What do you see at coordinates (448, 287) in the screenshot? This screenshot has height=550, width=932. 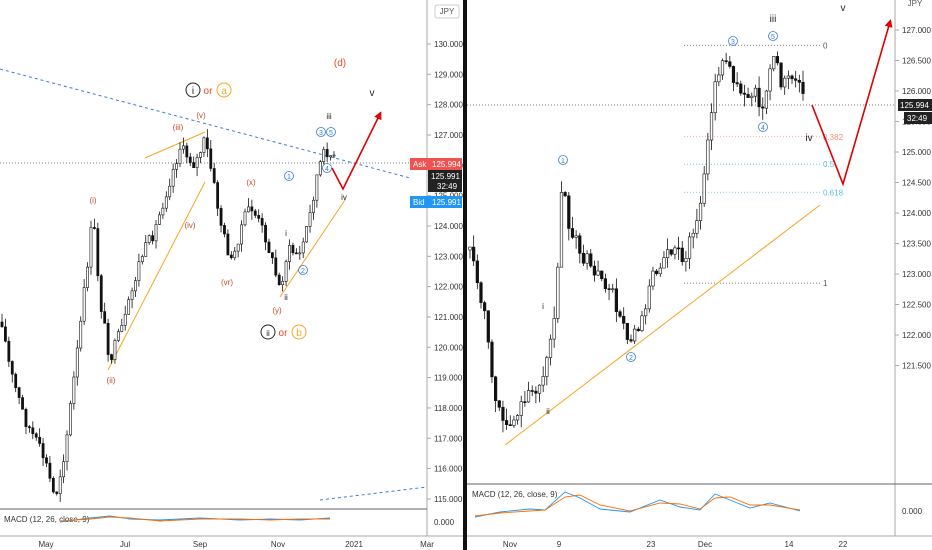 I see `left-y-tick-label: 122.000` at bounding box center [448, 287].